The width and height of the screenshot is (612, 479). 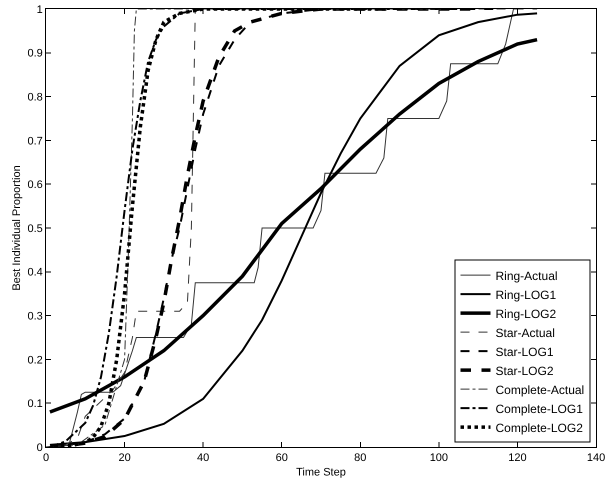 What do you see at coordinates (527, 275) in the screenshot?
I see `legend-label: Ring-Actual` at bounding box center [527, 275].